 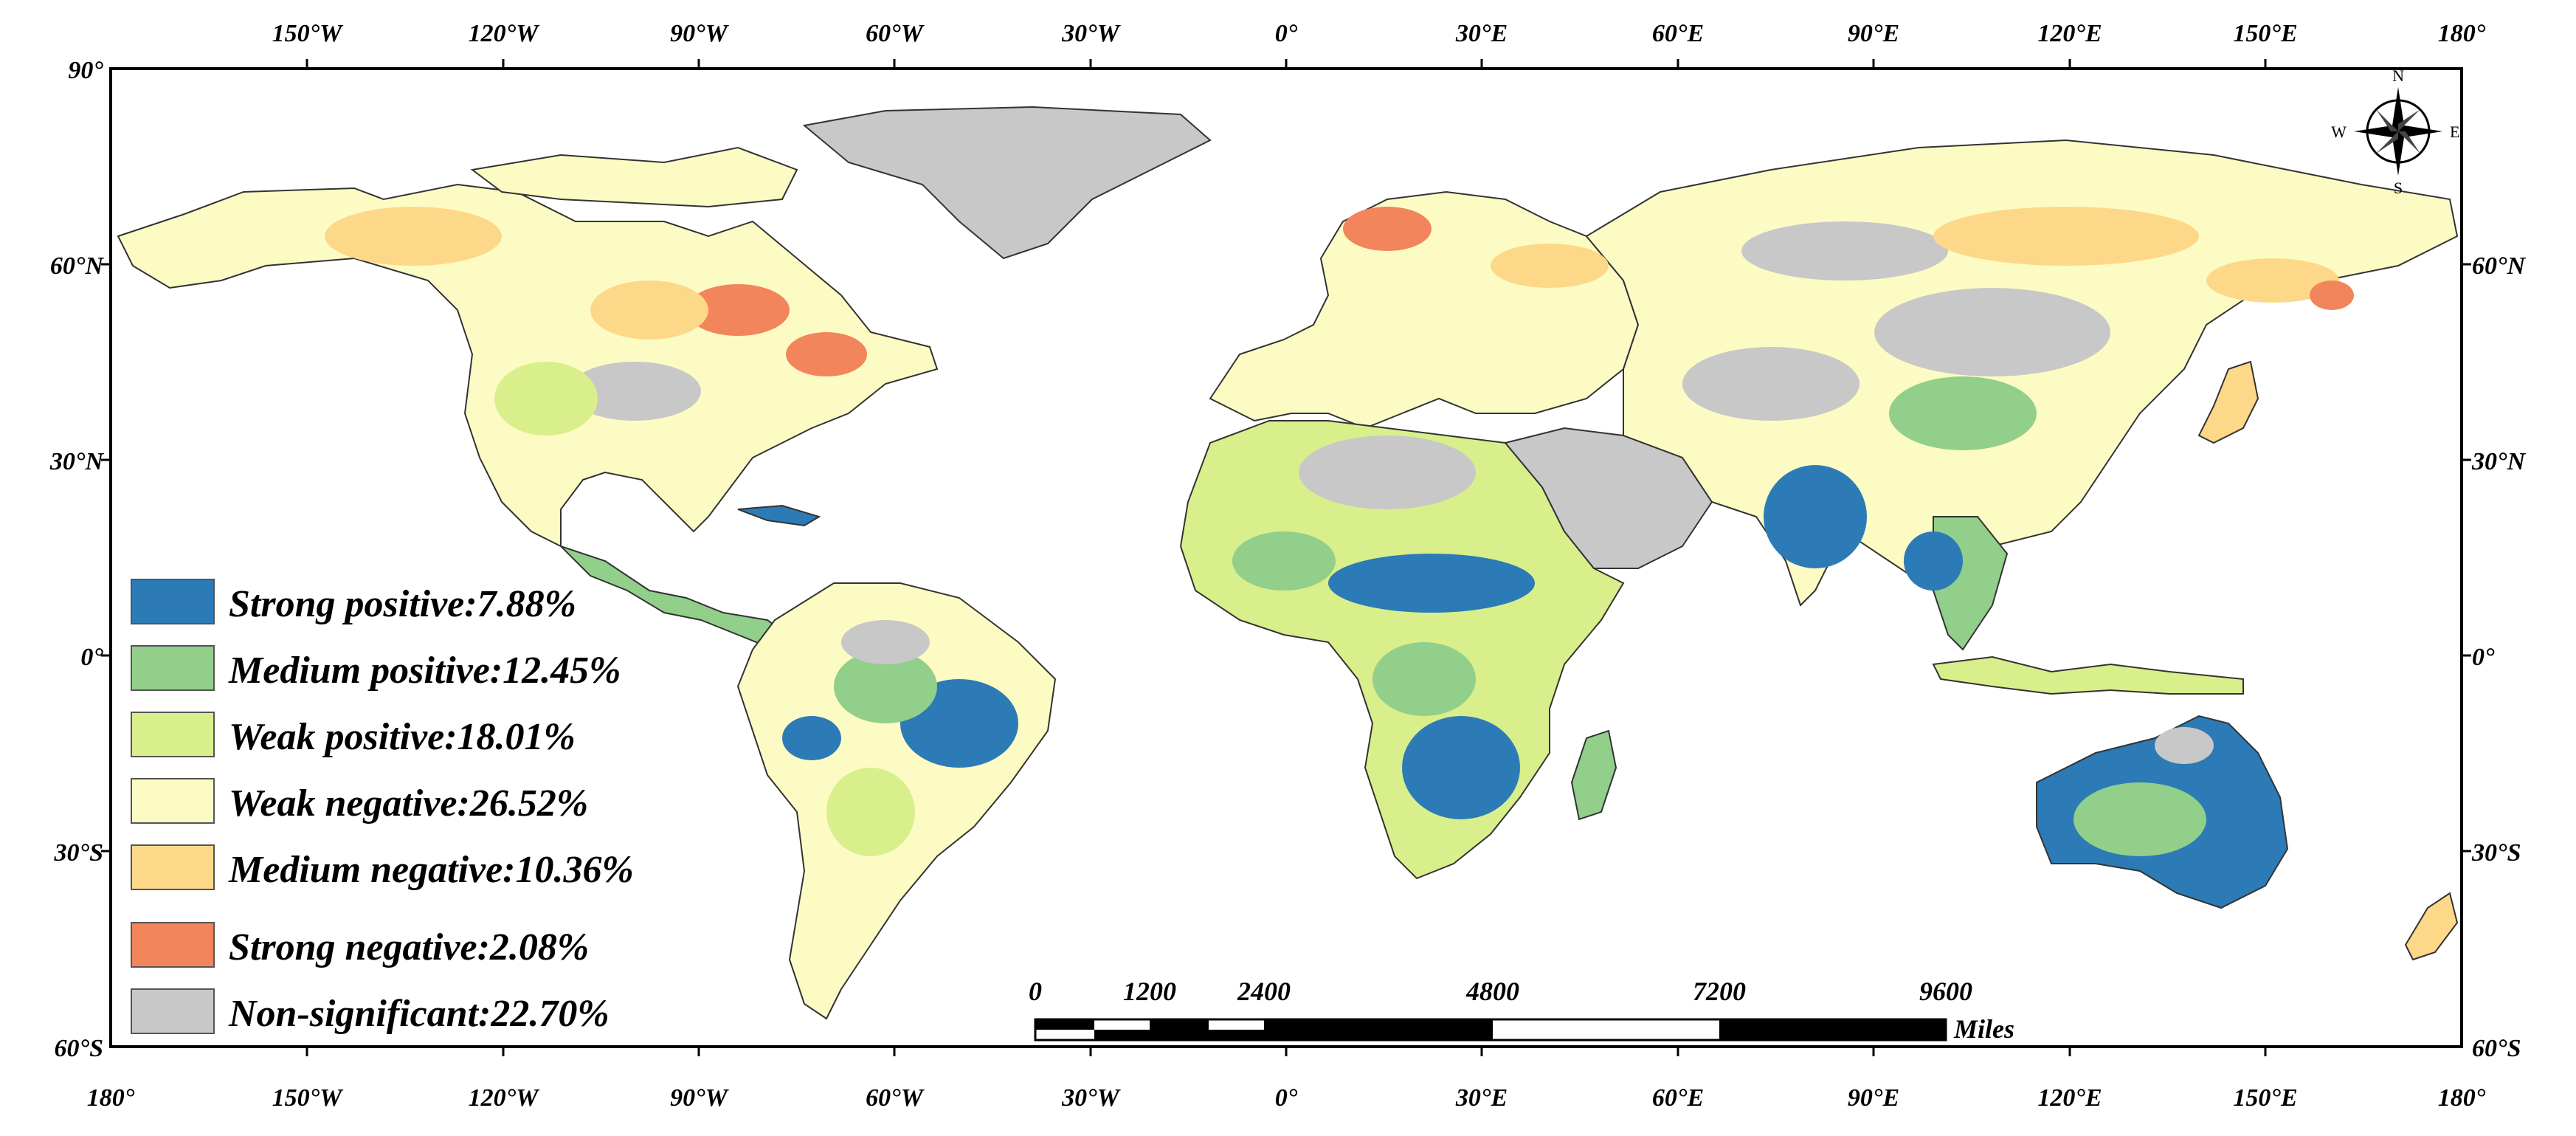 What do you see at coordinates (402, 604) in the screenshot?
I see `legend-label: Strong positive:7.88%` at bounding box center [402, 604].